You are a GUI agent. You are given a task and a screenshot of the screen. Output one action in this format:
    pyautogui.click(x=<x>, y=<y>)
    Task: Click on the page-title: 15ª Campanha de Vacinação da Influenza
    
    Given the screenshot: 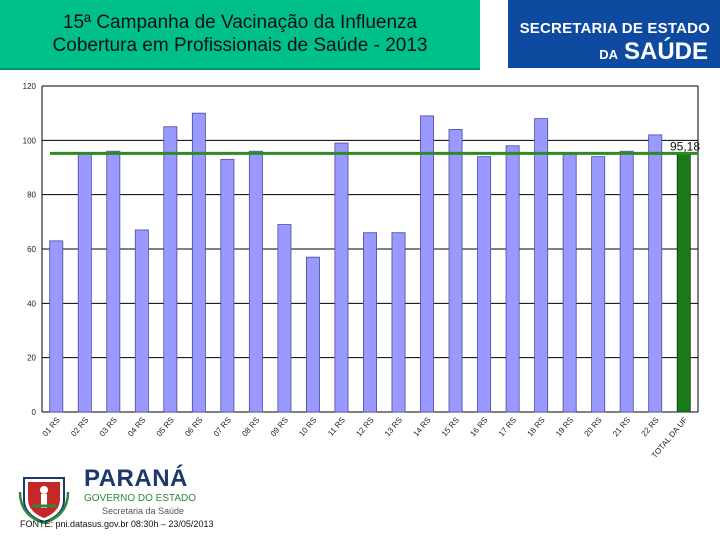 What is the action you would take?
    pyautogui.click(x=240, y=22)
    